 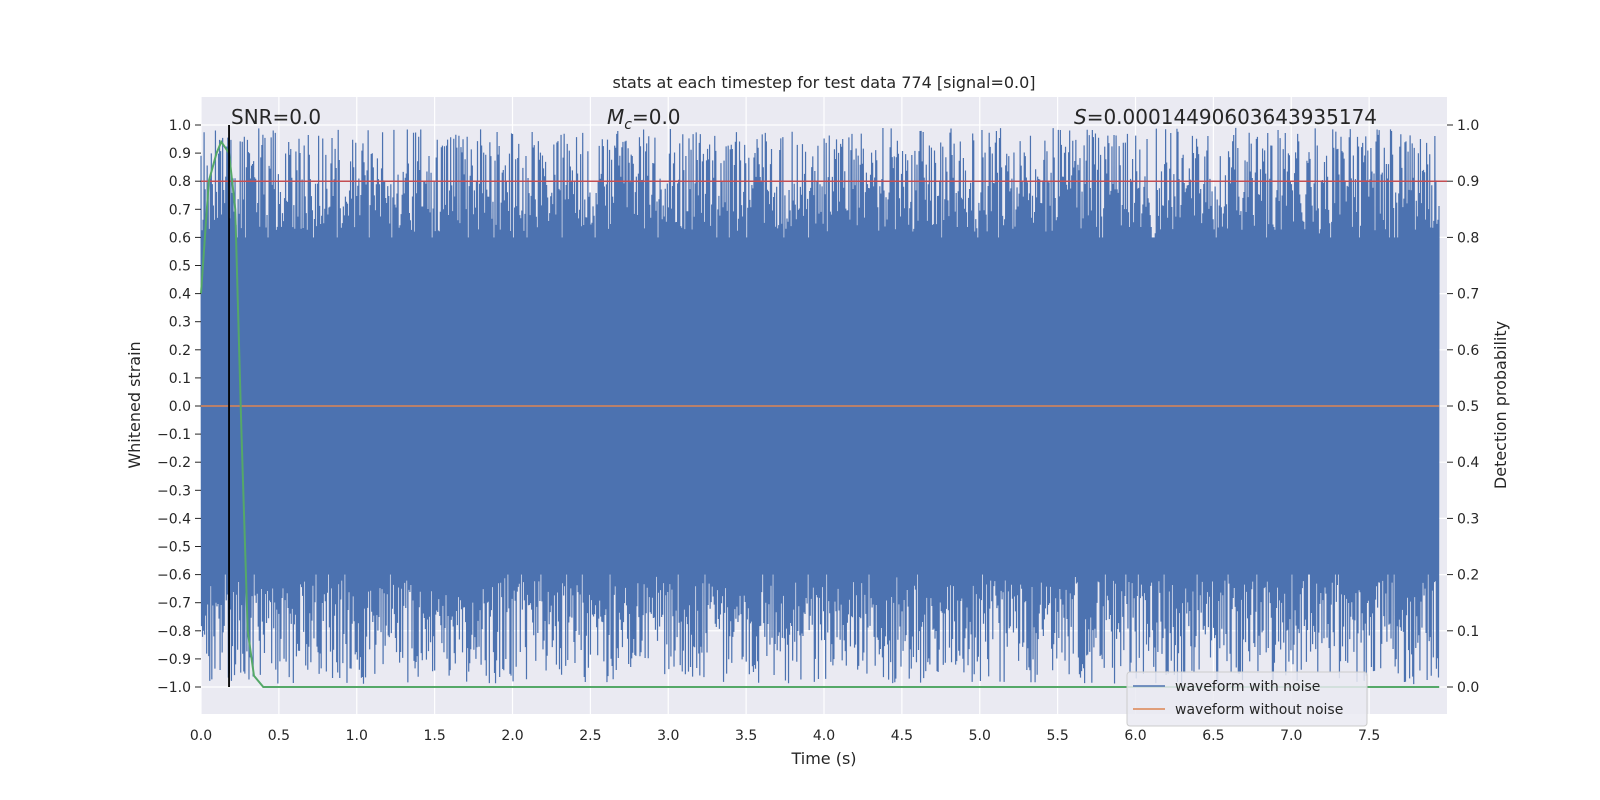 What do you see at coordinates (174, 604) in the screenshot?
I see `y-tick-label: −0.7` at bounding box center [174, 604].